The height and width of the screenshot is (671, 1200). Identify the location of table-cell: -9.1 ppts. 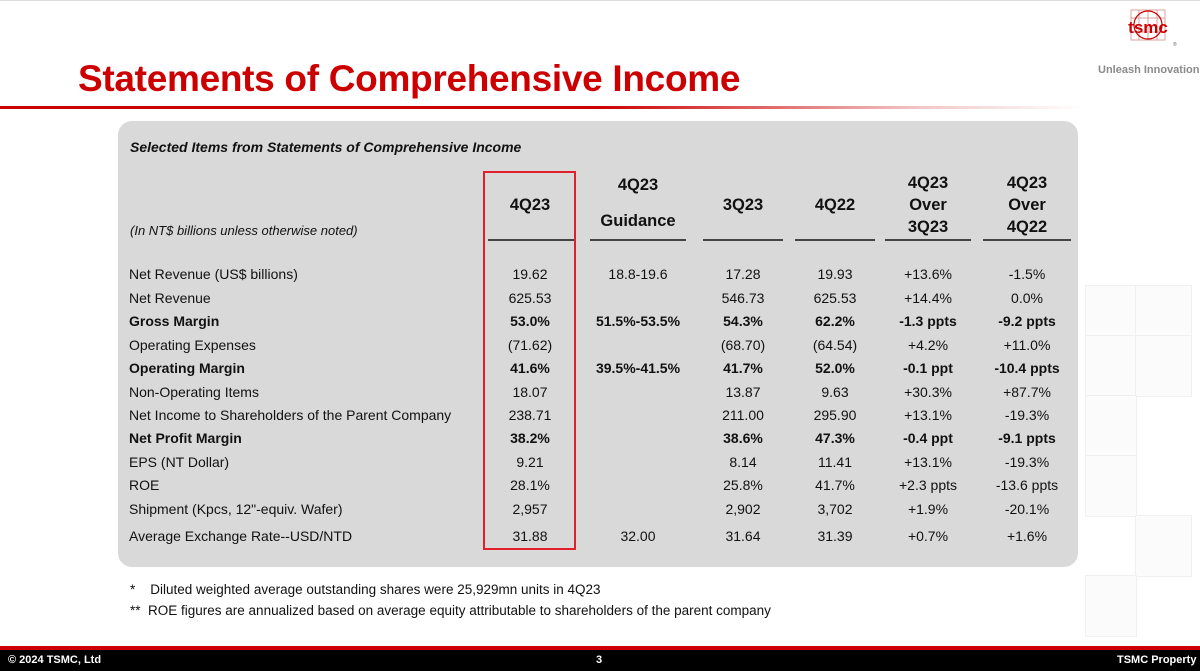
(1027, 438).